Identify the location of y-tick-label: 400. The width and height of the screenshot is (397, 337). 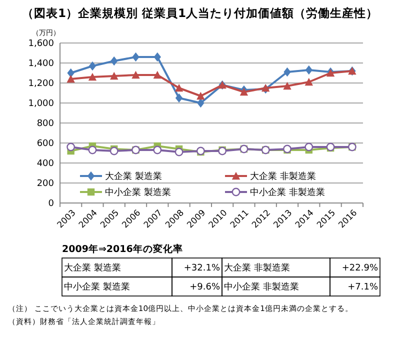
(45, 164).